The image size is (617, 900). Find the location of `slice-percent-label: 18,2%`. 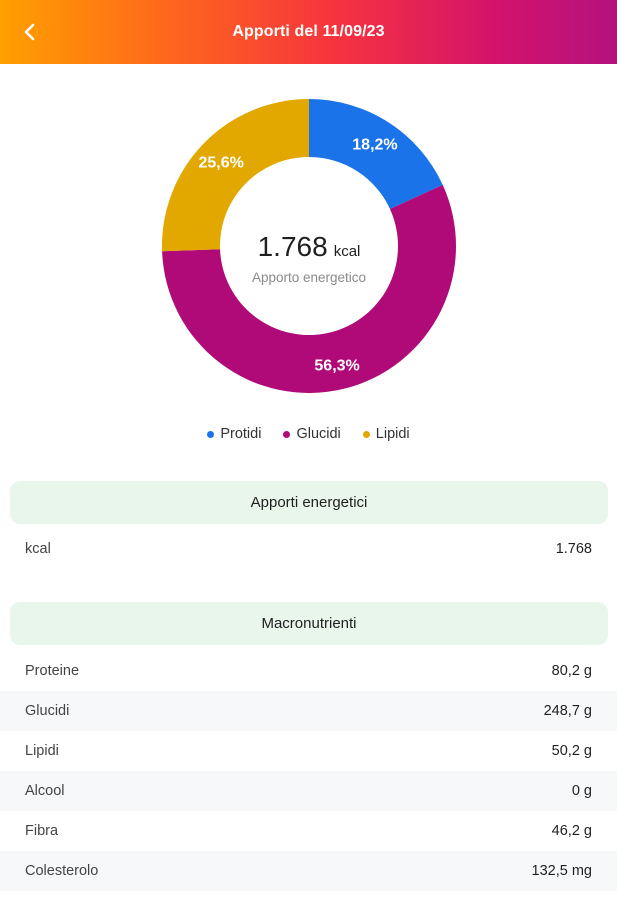

slice-percent-label: 18,2% is located at coordinates (374, 144).